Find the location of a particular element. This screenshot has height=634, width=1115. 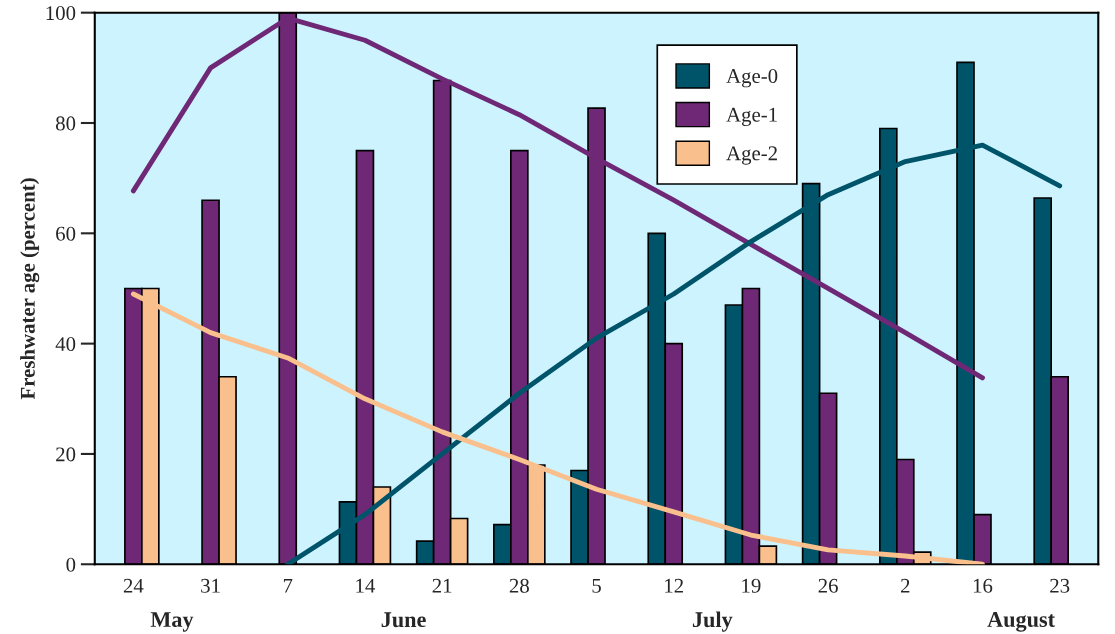

x-tick-label: 28 is located at coordinates (519, 585).